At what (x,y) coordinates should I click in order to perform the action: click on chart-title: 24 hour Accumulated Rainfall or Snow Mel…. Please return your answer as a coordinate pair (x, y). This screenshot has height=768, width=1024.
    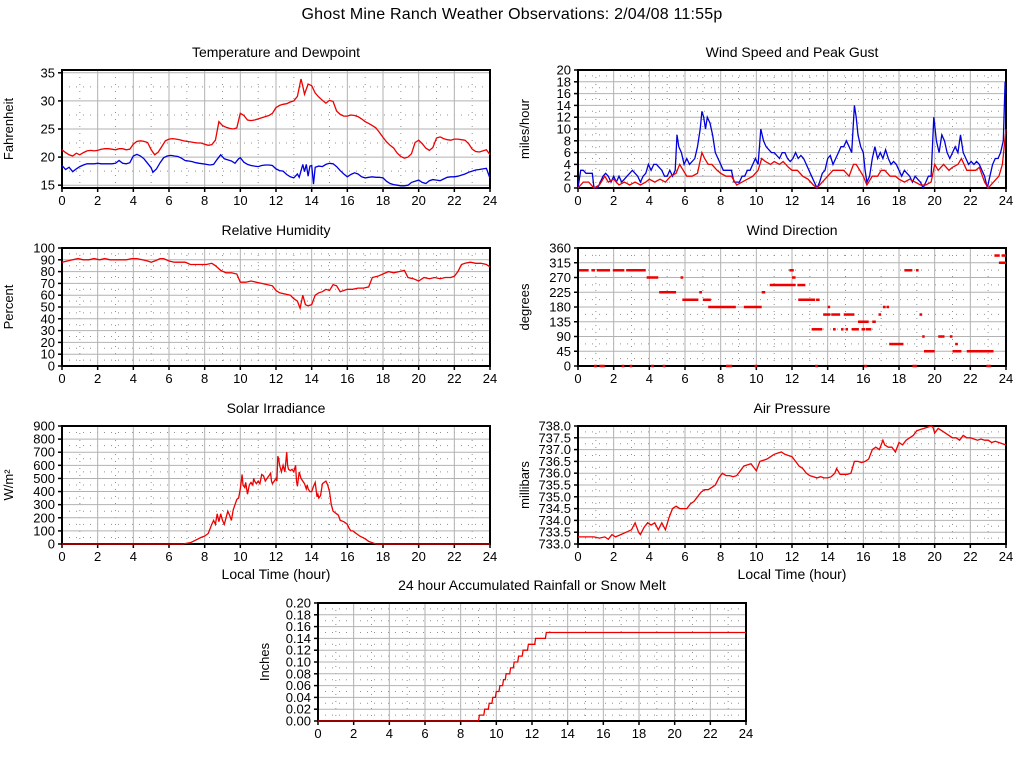
    Looking at the image, I should click on (532, 585).